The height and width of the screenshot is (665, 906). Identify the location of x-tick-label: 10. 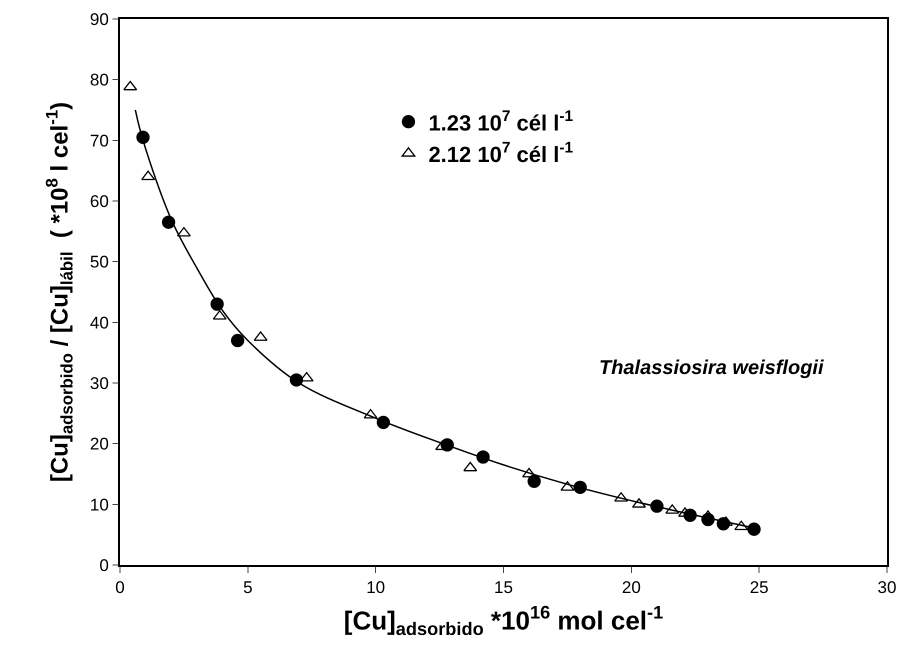
(376, 588).